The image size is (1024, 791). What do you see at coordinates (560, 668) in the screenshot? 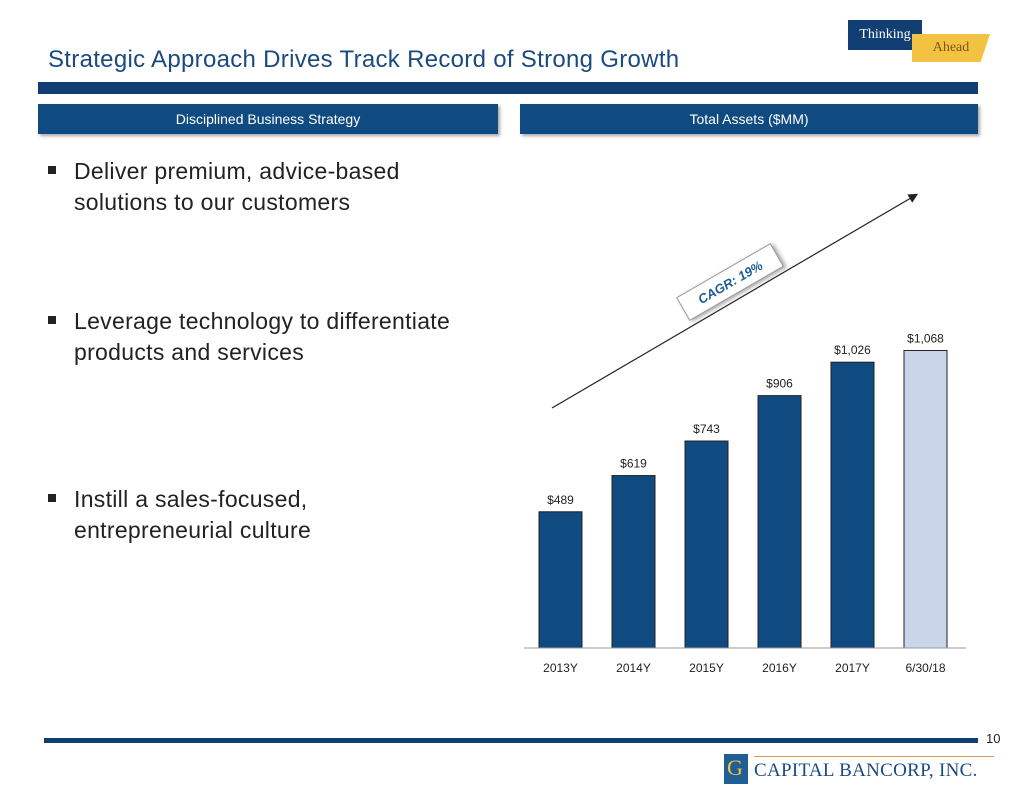
I see `category-label: 2013Y` at bounding box center [560, 668].